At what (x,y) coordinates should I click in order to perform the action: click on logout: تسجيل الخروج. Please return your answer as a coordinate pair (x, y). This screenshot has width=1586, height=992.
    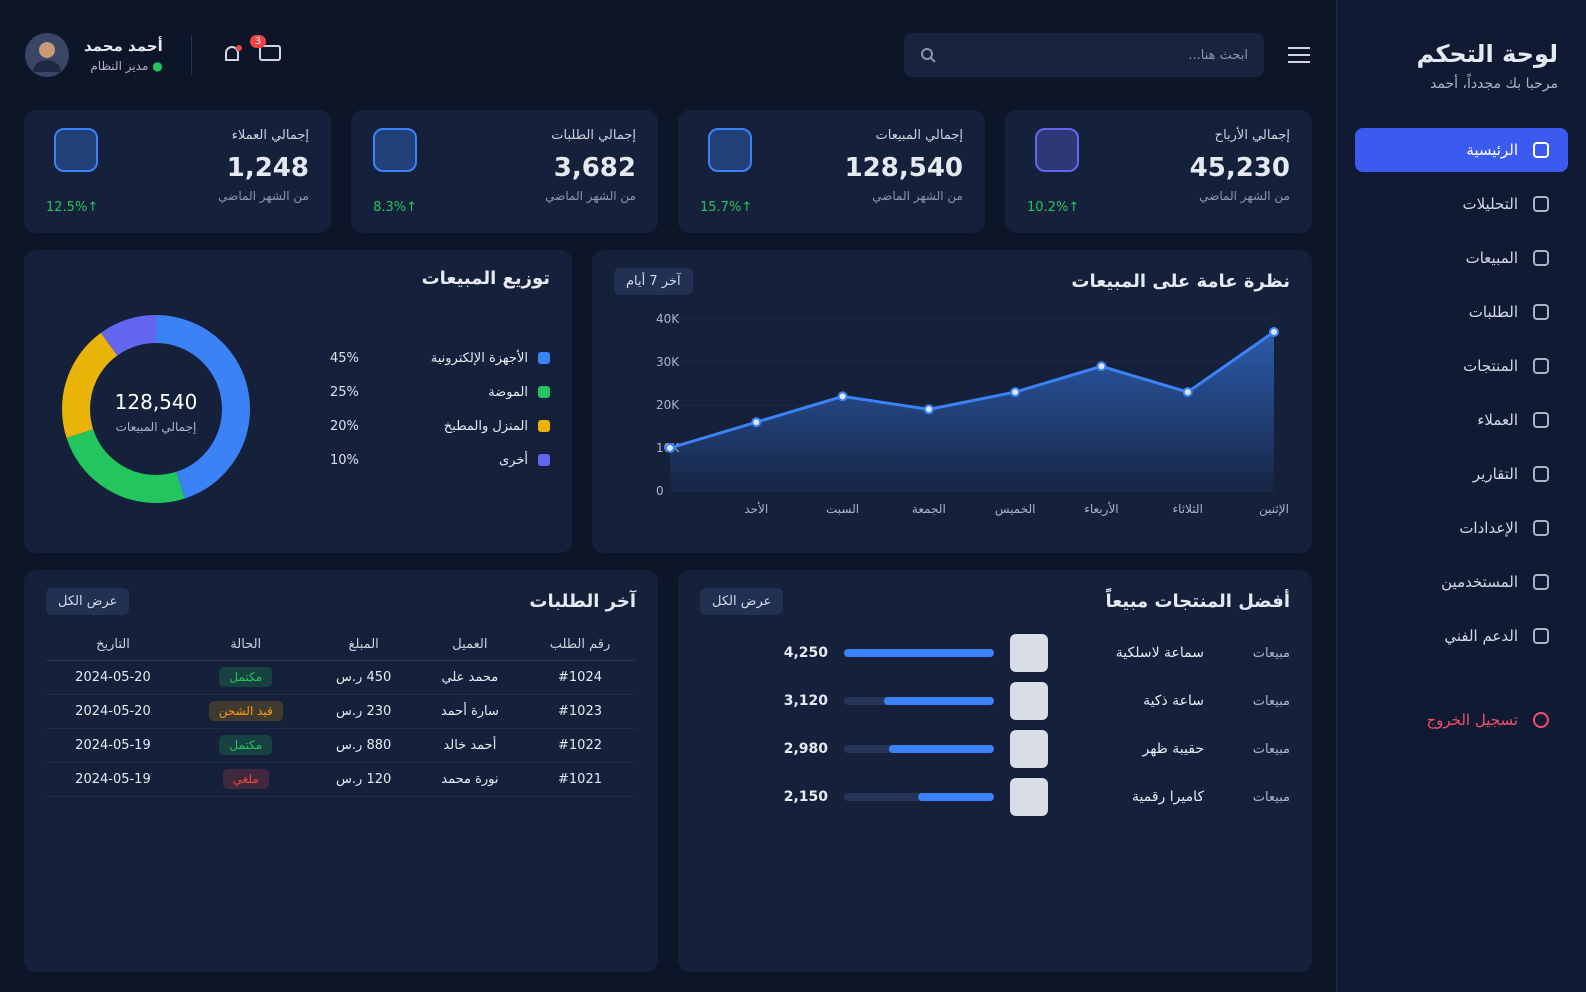
    Looking at the image, I should click on (1461, 720).